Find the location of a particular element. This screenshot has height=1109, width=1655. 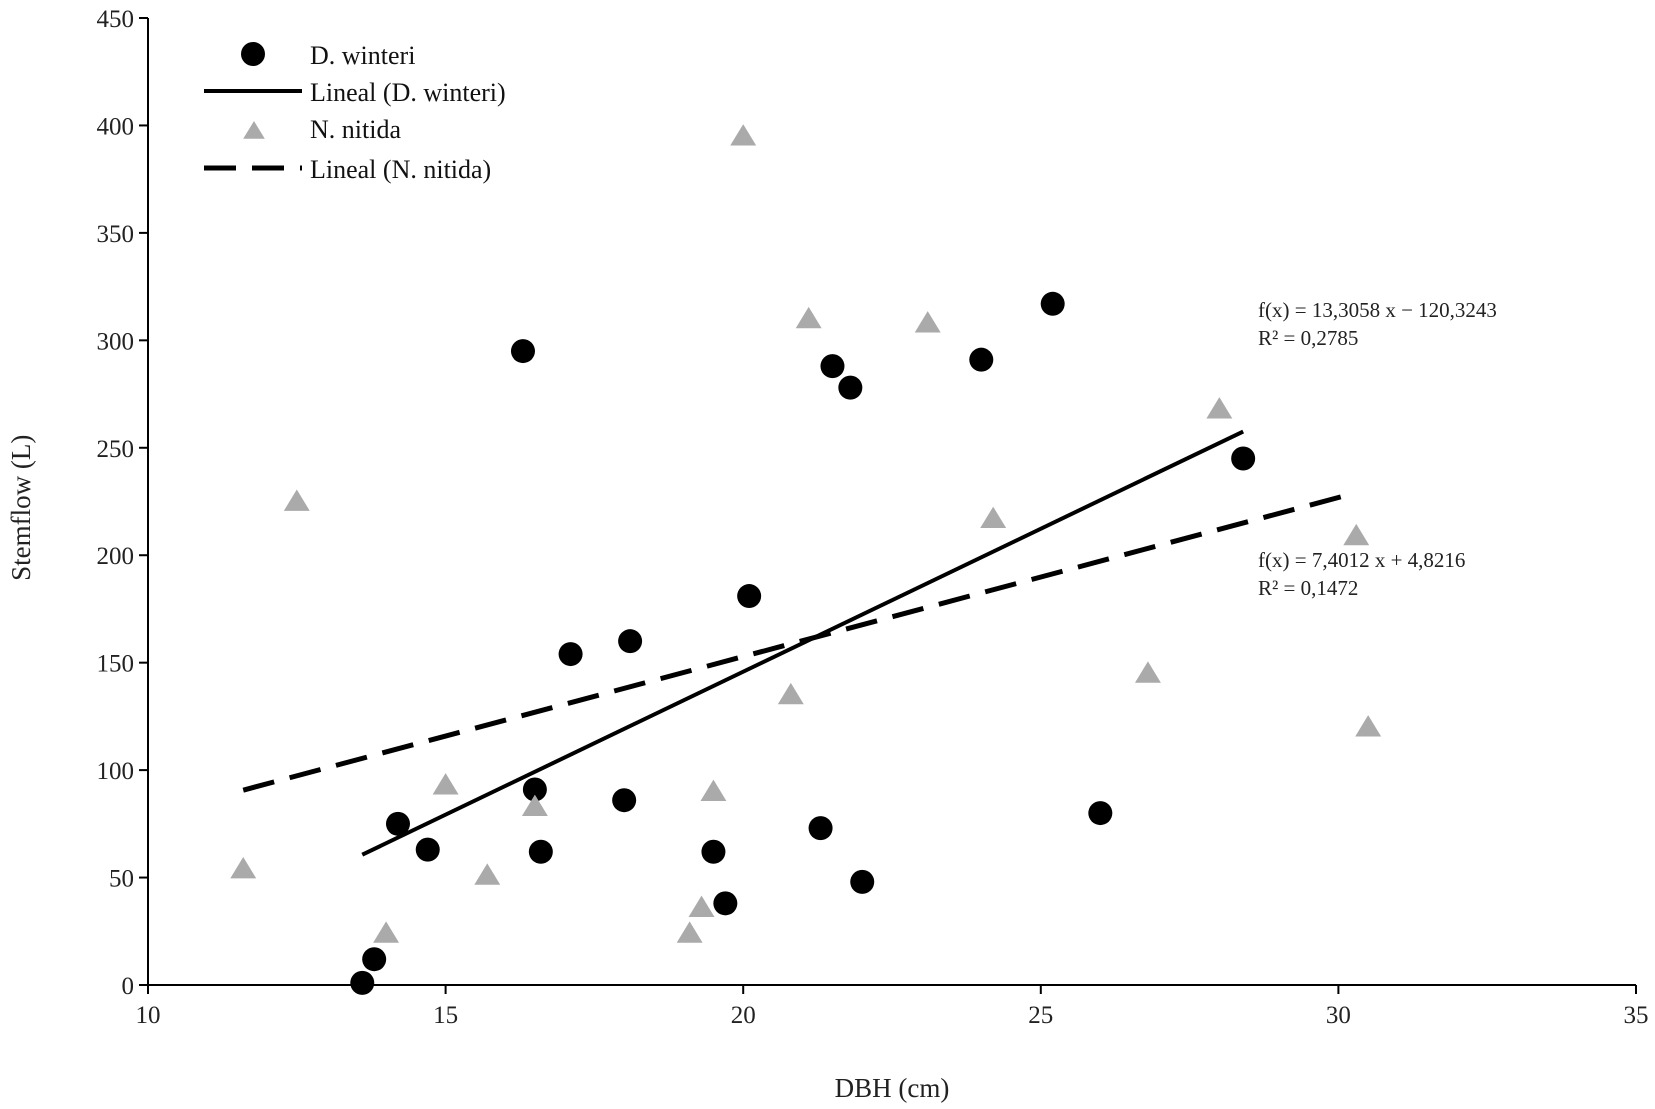

x-axis: 10 15 20 25 30 35 is located at coordinates (892, 1006).